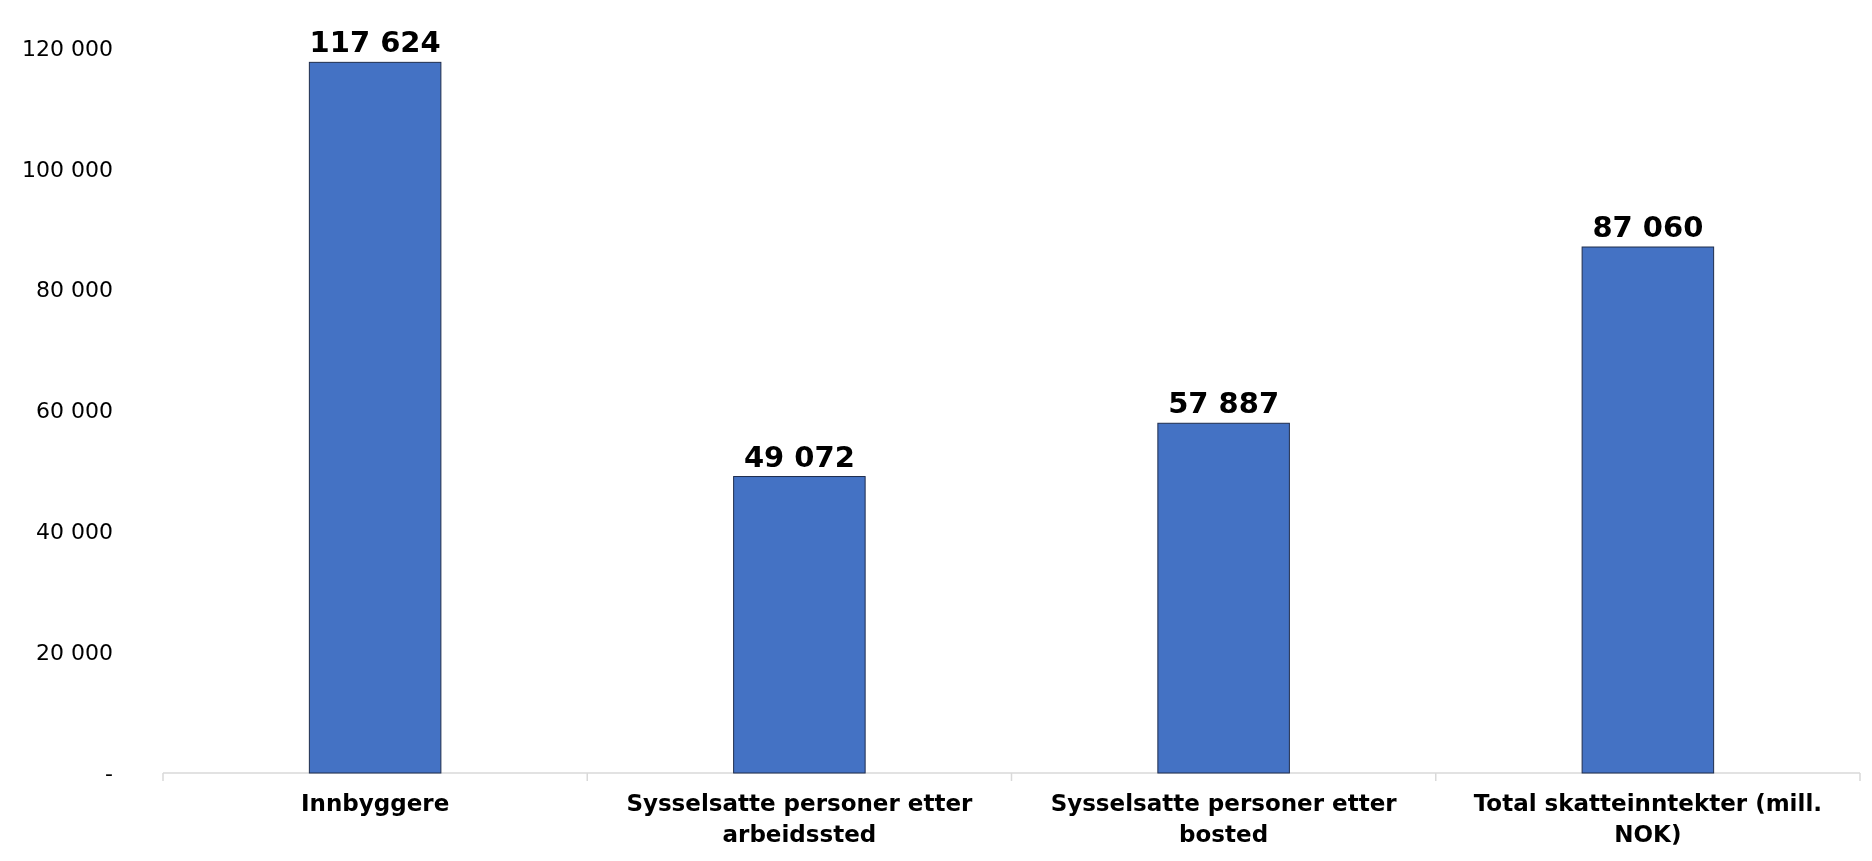  What do you see at coordinates (1648, 227) in the screenshot?
I see `data-label: 87 060` at bounding box center [1648, 227].